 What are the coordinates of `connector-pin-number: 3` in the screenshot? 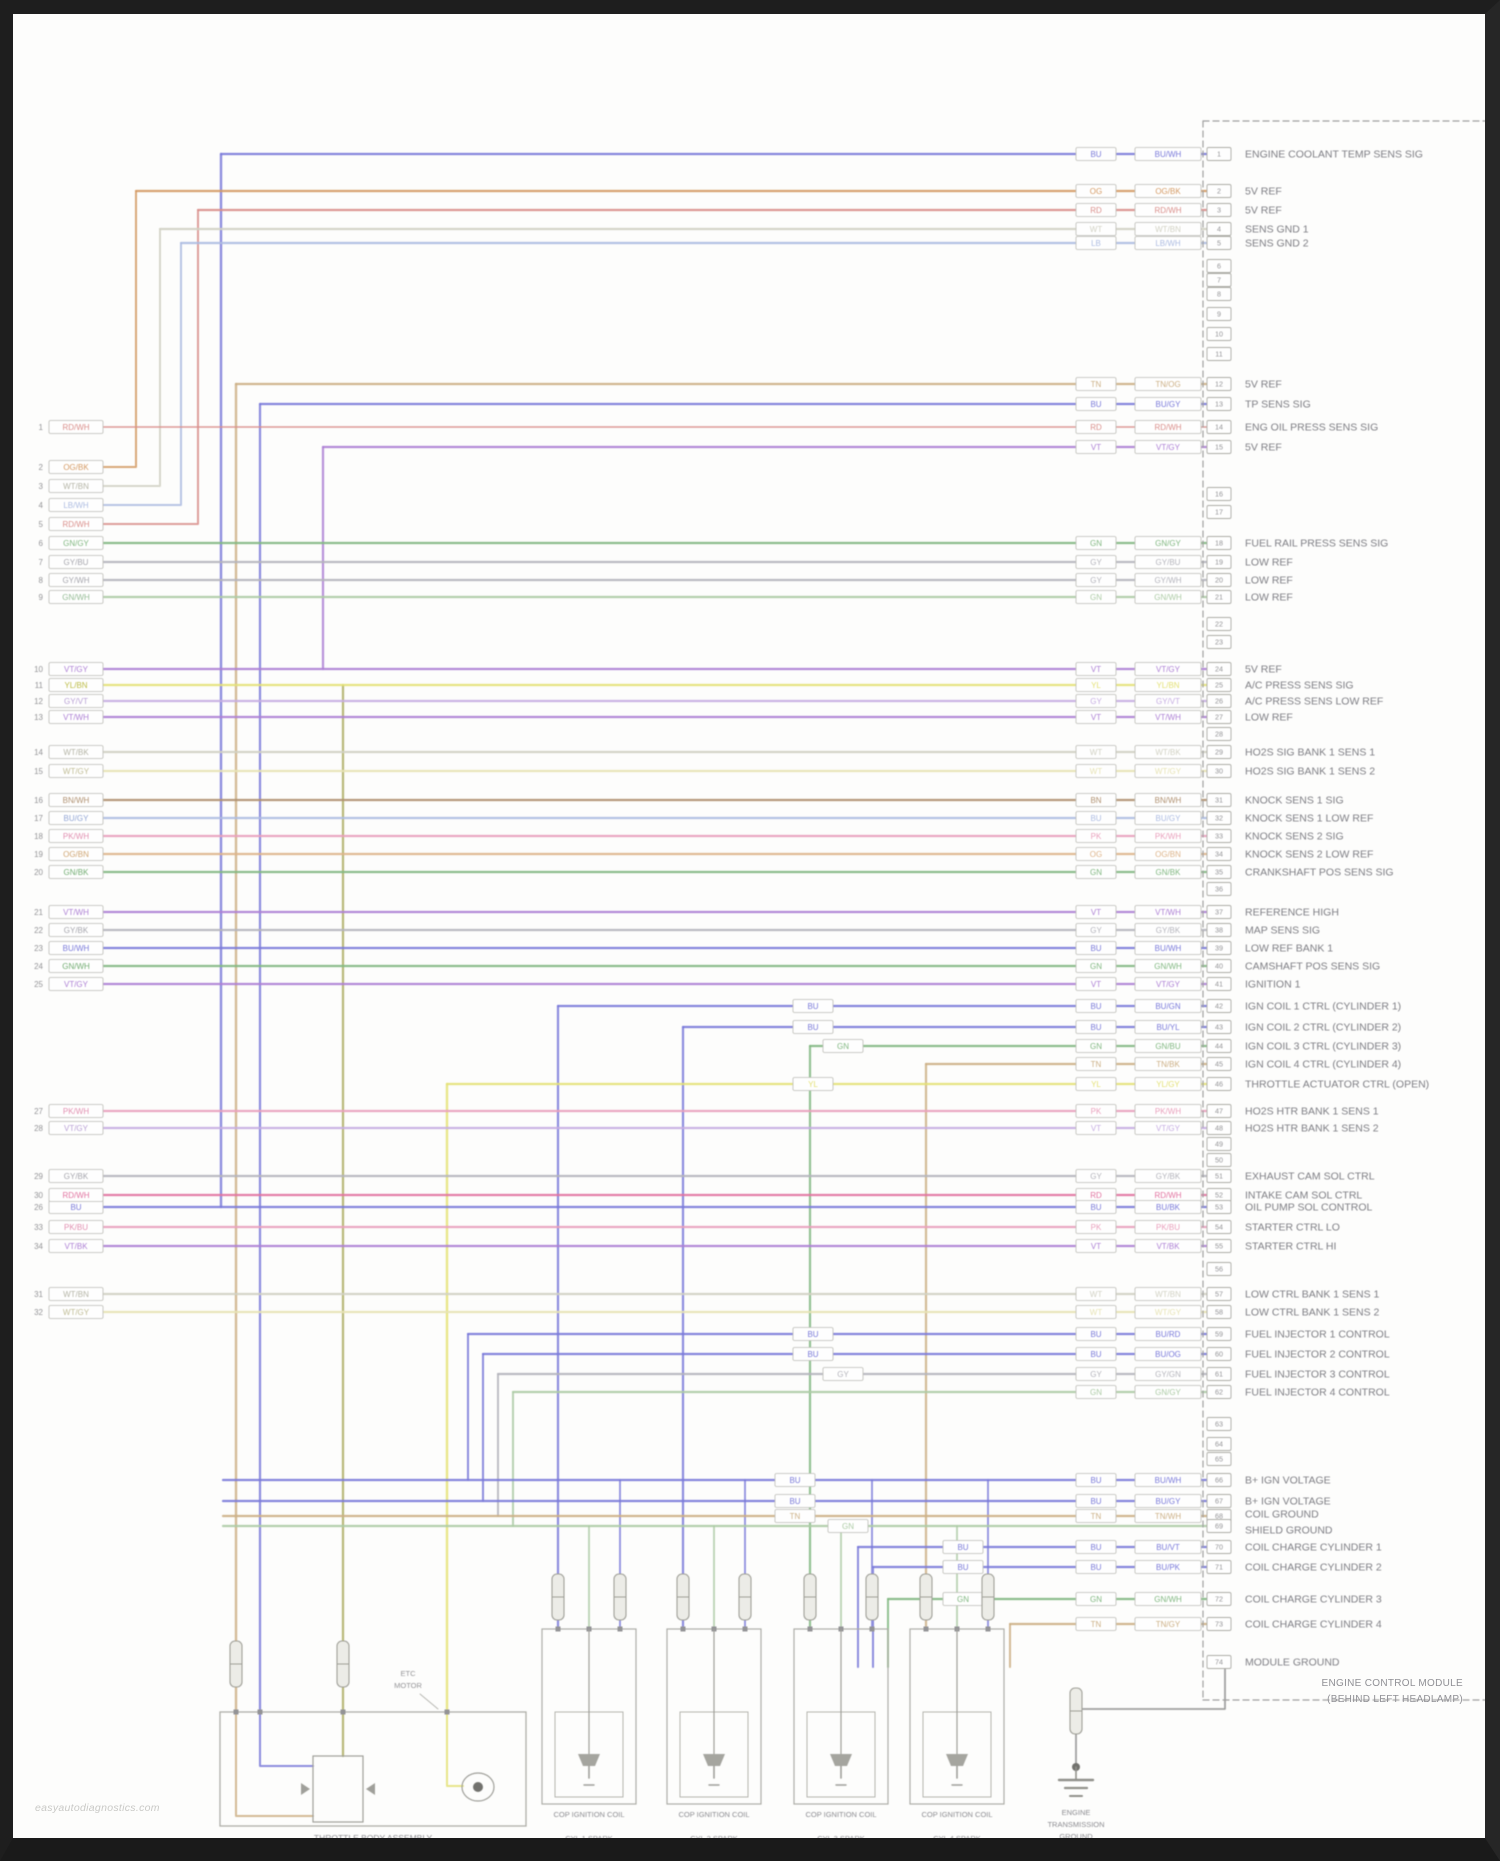 It's located at (1219, 210).